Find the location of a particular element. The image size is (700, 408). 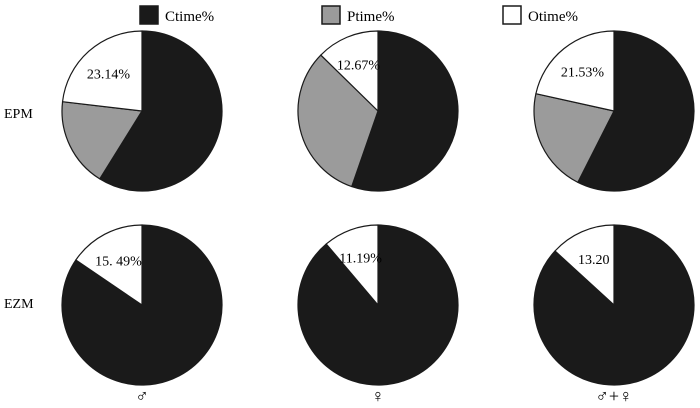

row-label-epm: EPM is located at coordinates (18, 114).